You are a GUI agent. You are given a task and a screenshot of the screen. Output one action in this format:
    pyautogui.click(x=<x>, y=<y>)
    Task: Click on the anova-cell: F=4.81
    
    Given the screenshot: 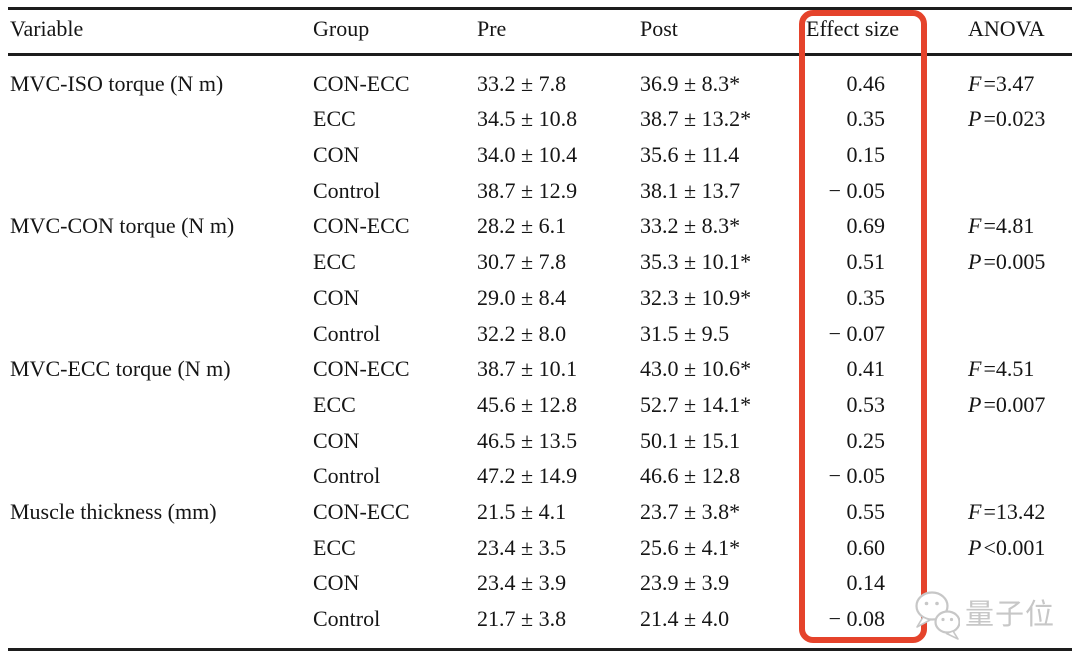 What is the action you would take?
    pyautogui.click(x=999, y=226)
    